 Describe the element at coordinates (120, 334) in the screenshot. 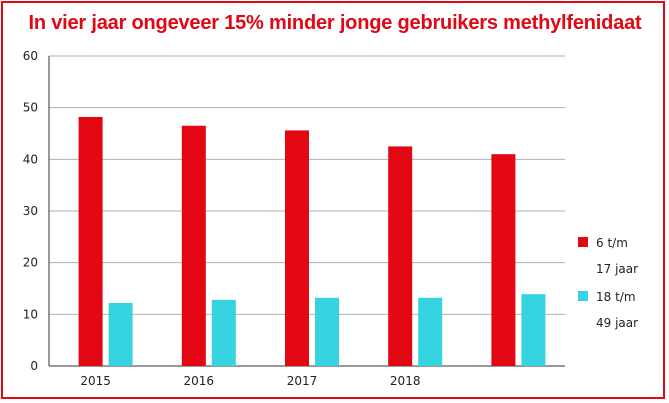

I see `bar-series2-2015` at that location.